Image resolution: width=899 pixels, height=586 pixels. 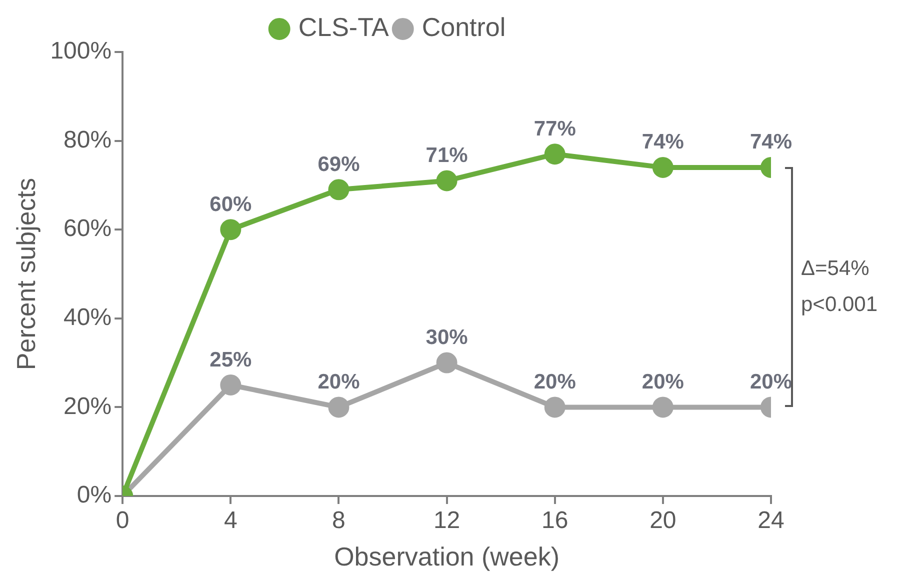 I want to click on y-tick-label: 60%, so click(x=88, y=228).